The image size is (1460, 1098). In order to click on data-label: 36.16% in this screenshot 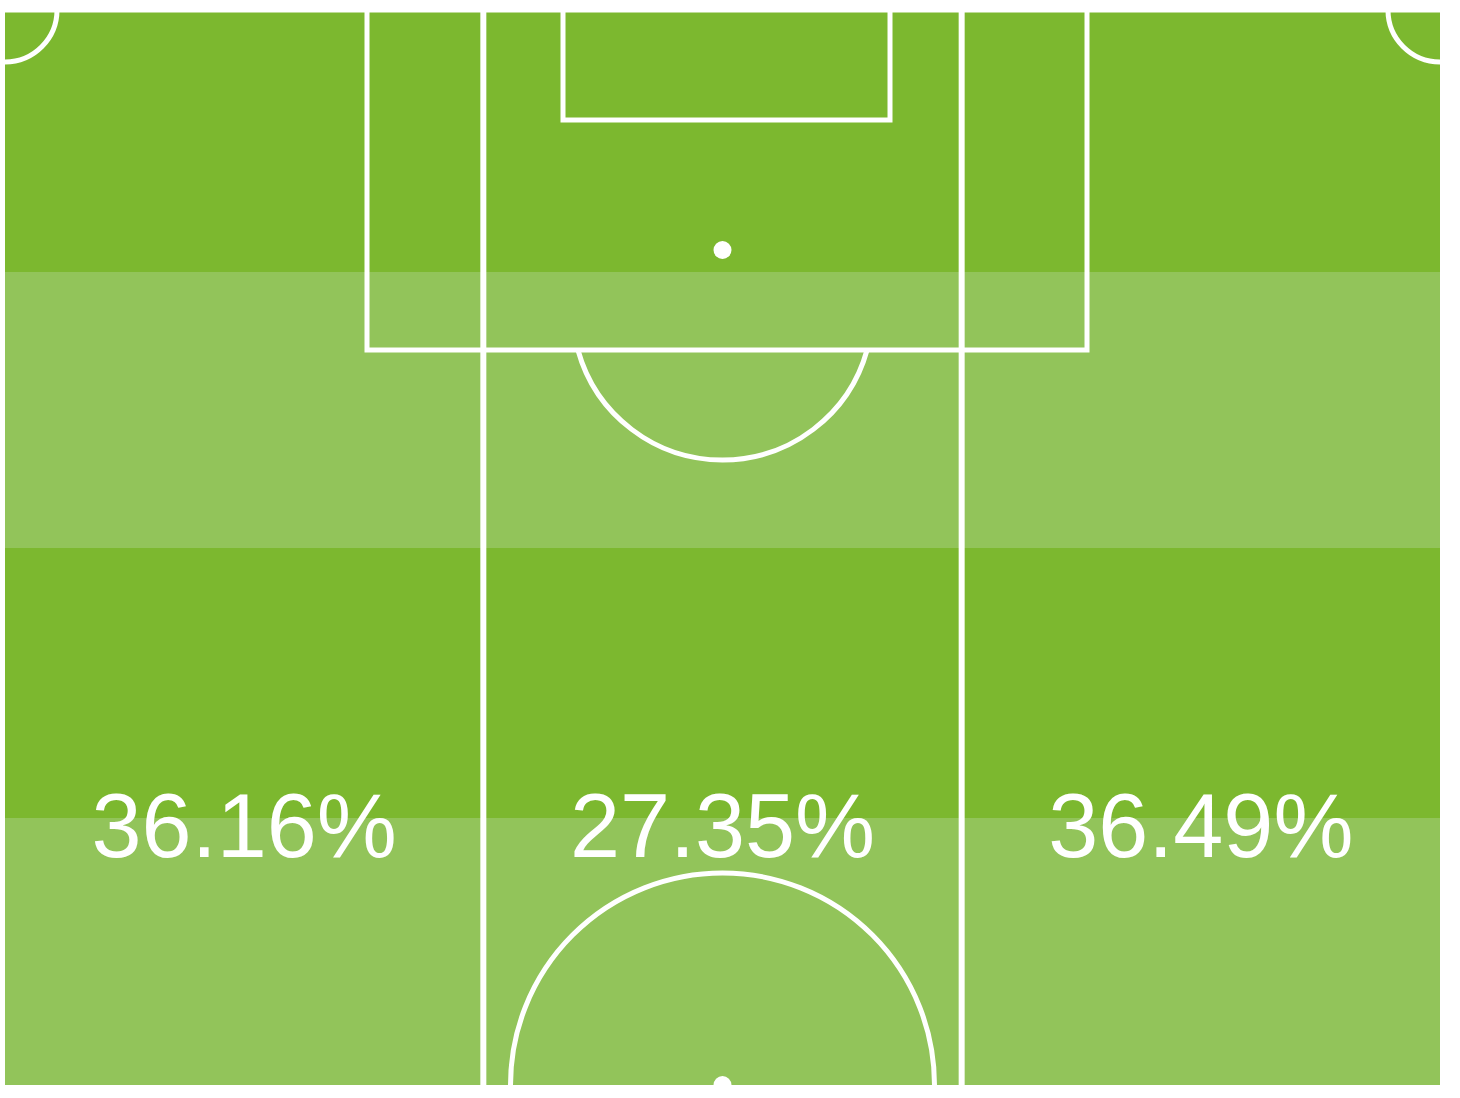, I will do `click(244, 826)`.